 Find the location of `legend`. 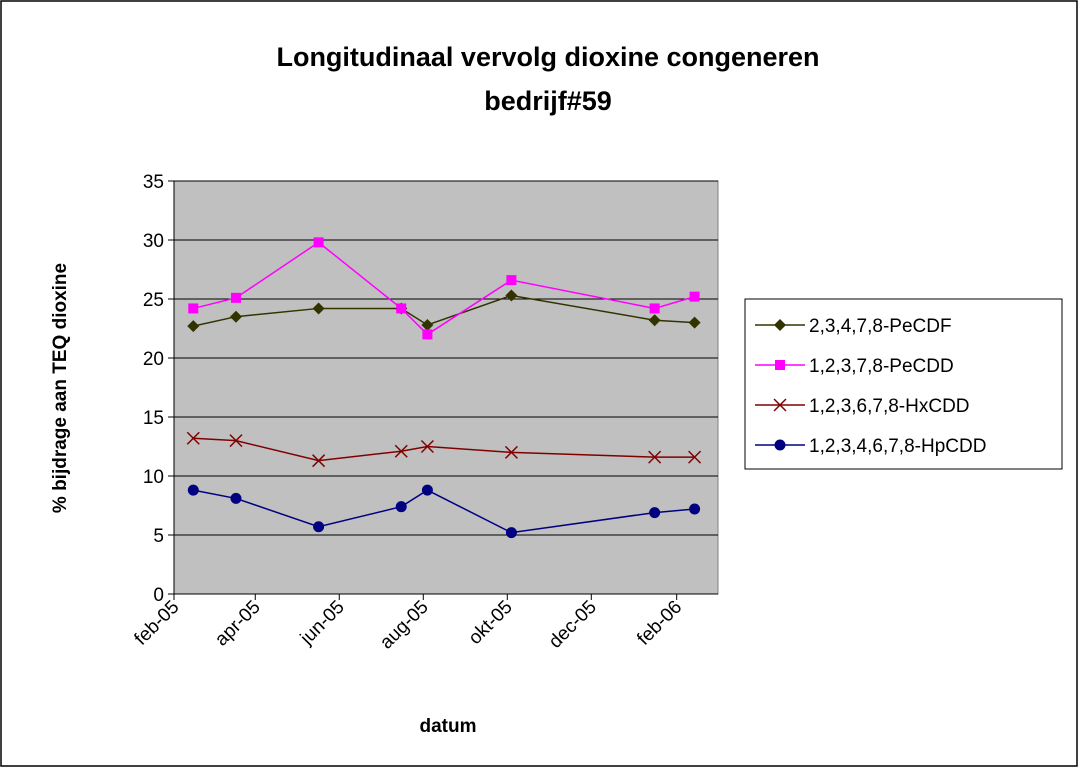

legend is located at coordinates (903, 384).